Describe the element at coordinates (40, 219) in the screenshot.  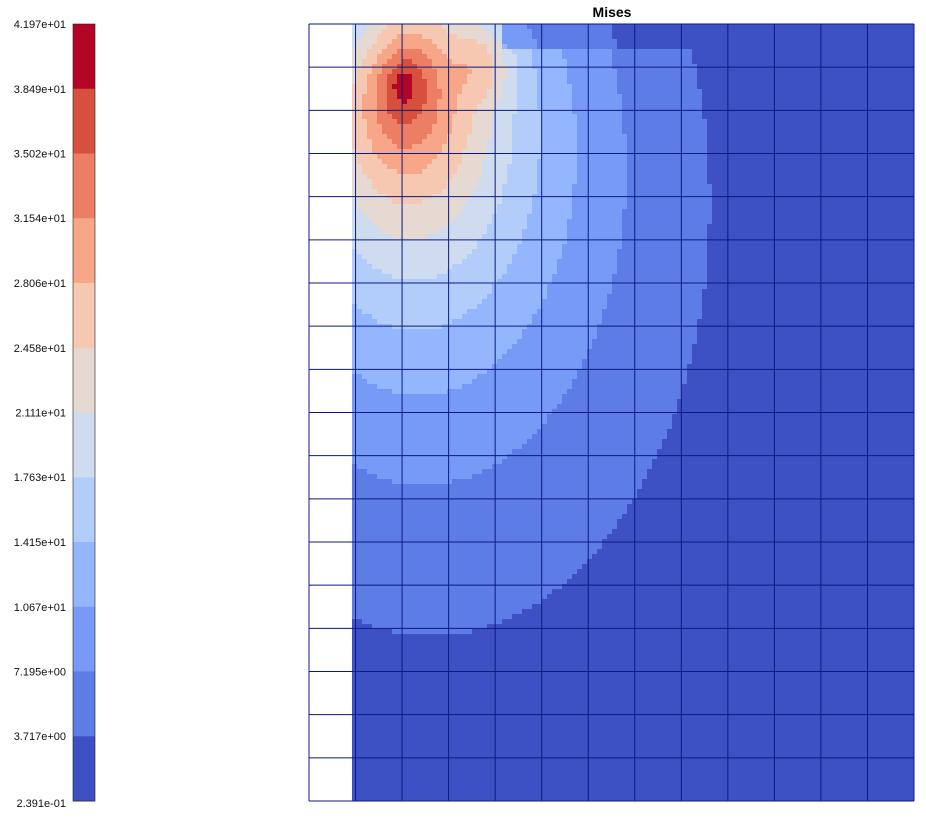
I see `colorbar-tick-label: 3.154e+01` at that location.